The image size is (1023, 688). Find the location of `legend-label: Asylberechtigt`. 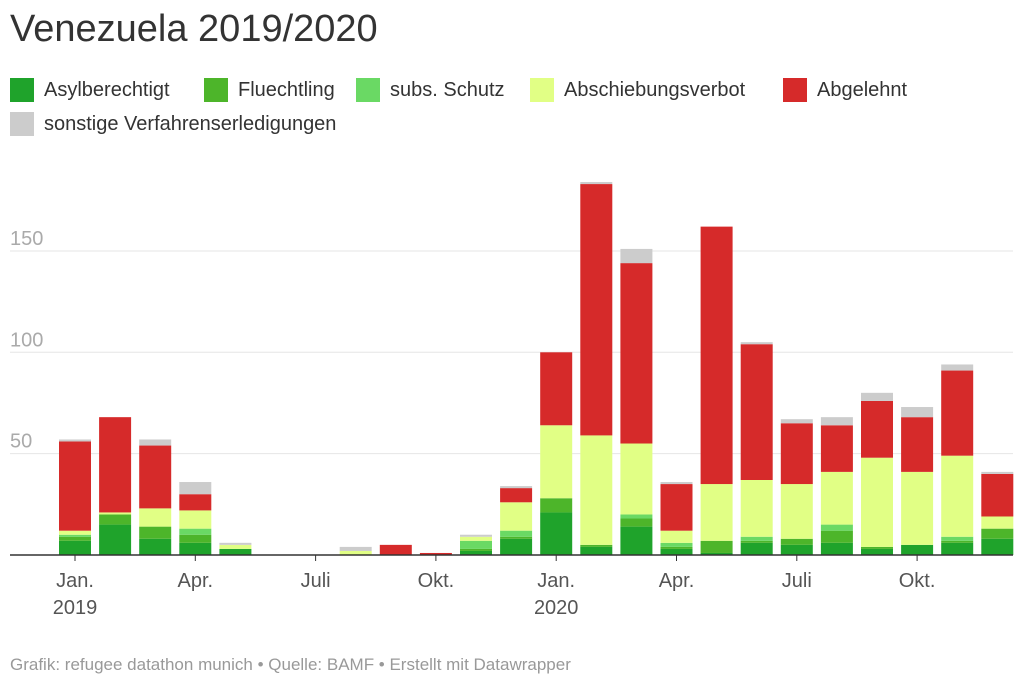

legend-label: Asylberechtigt is located at coordinates (107, 89).